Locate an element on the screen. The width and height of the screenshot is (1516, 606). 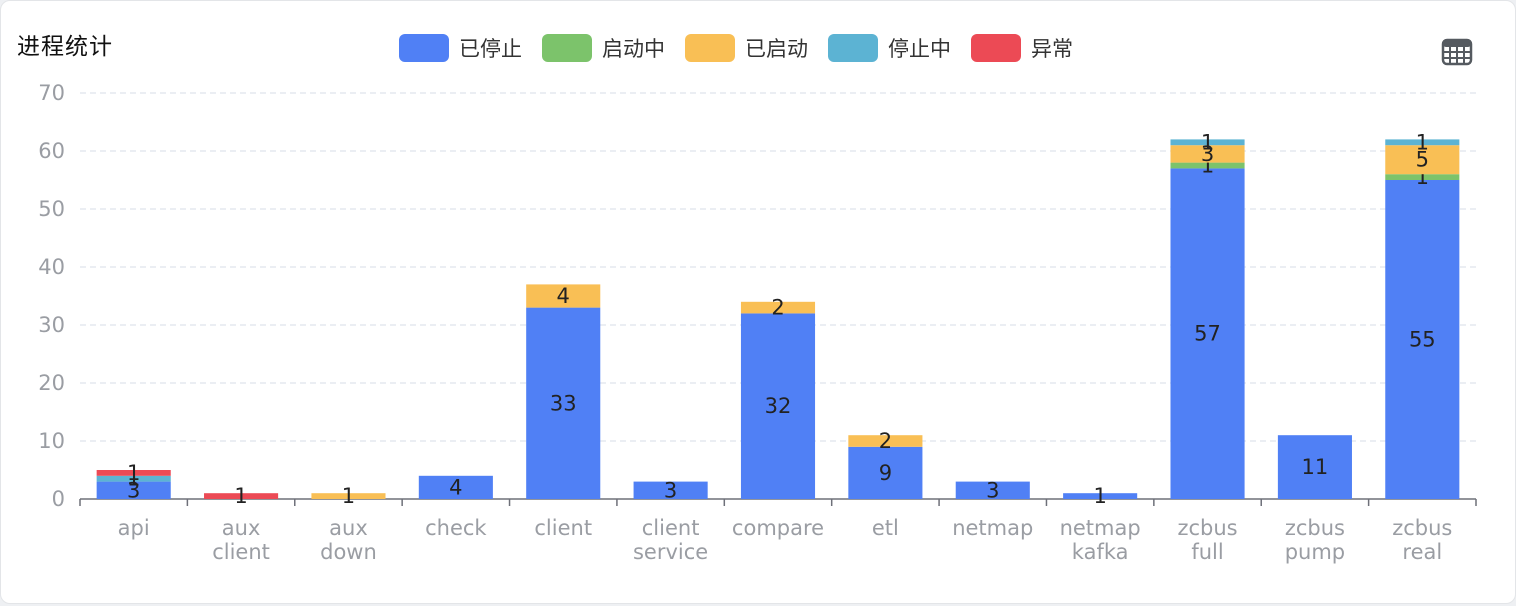
panel-title: 进程统计 is located at coordinates (65, 47).